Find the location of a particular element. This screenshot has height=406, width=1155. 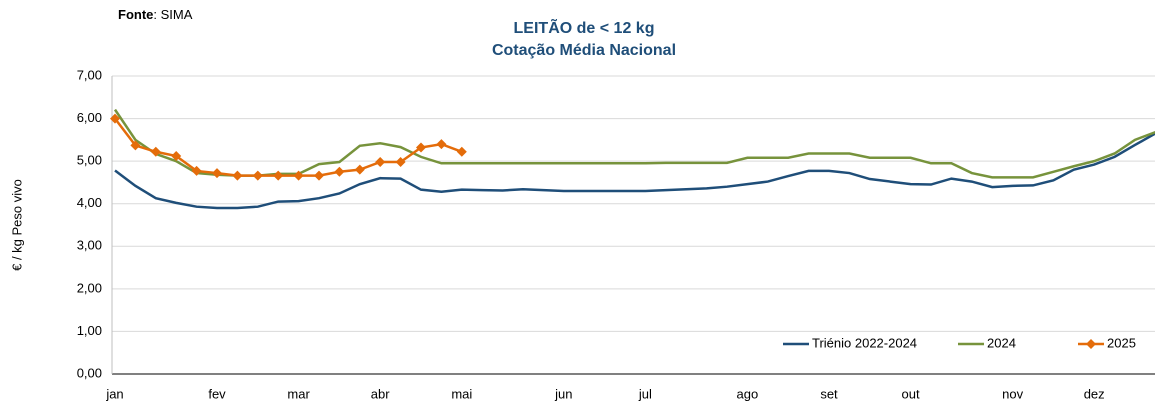

x-tick-label: abr is located at coordinates (380, 393).